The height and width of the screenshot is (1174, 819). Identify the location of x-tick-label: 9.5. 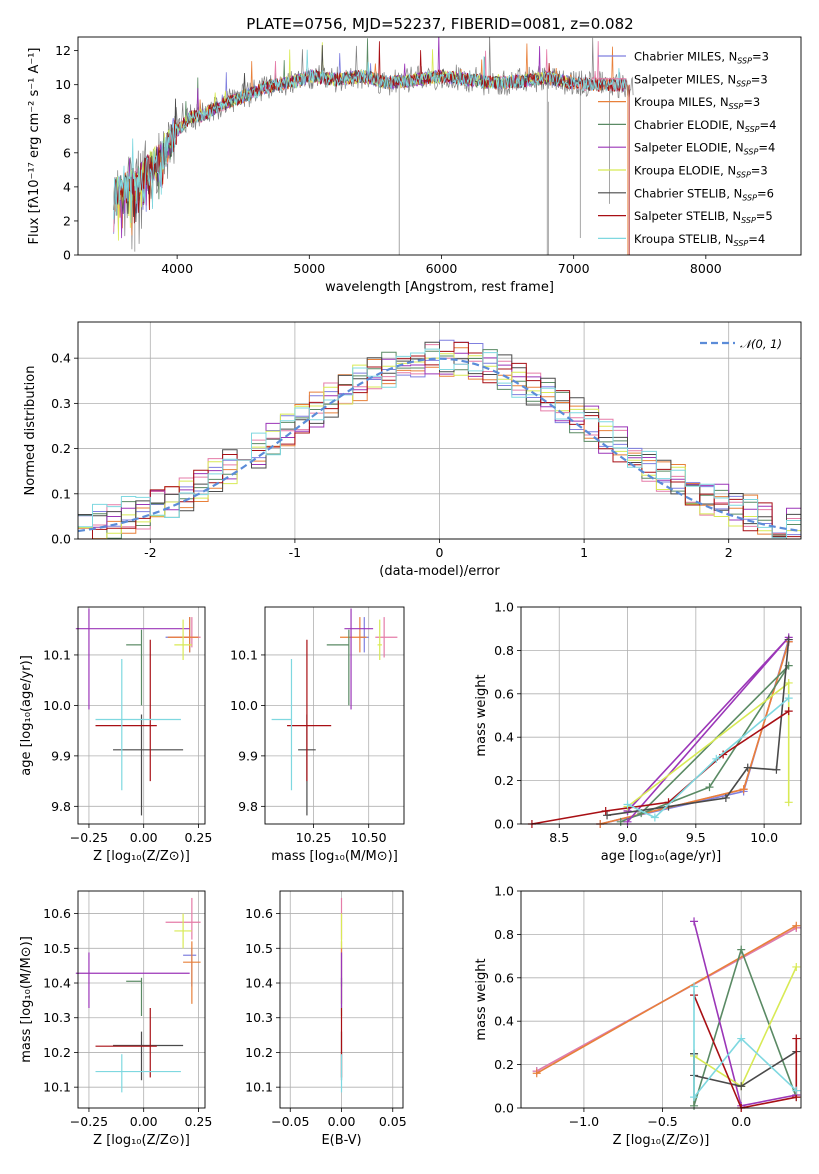
(696, 837).